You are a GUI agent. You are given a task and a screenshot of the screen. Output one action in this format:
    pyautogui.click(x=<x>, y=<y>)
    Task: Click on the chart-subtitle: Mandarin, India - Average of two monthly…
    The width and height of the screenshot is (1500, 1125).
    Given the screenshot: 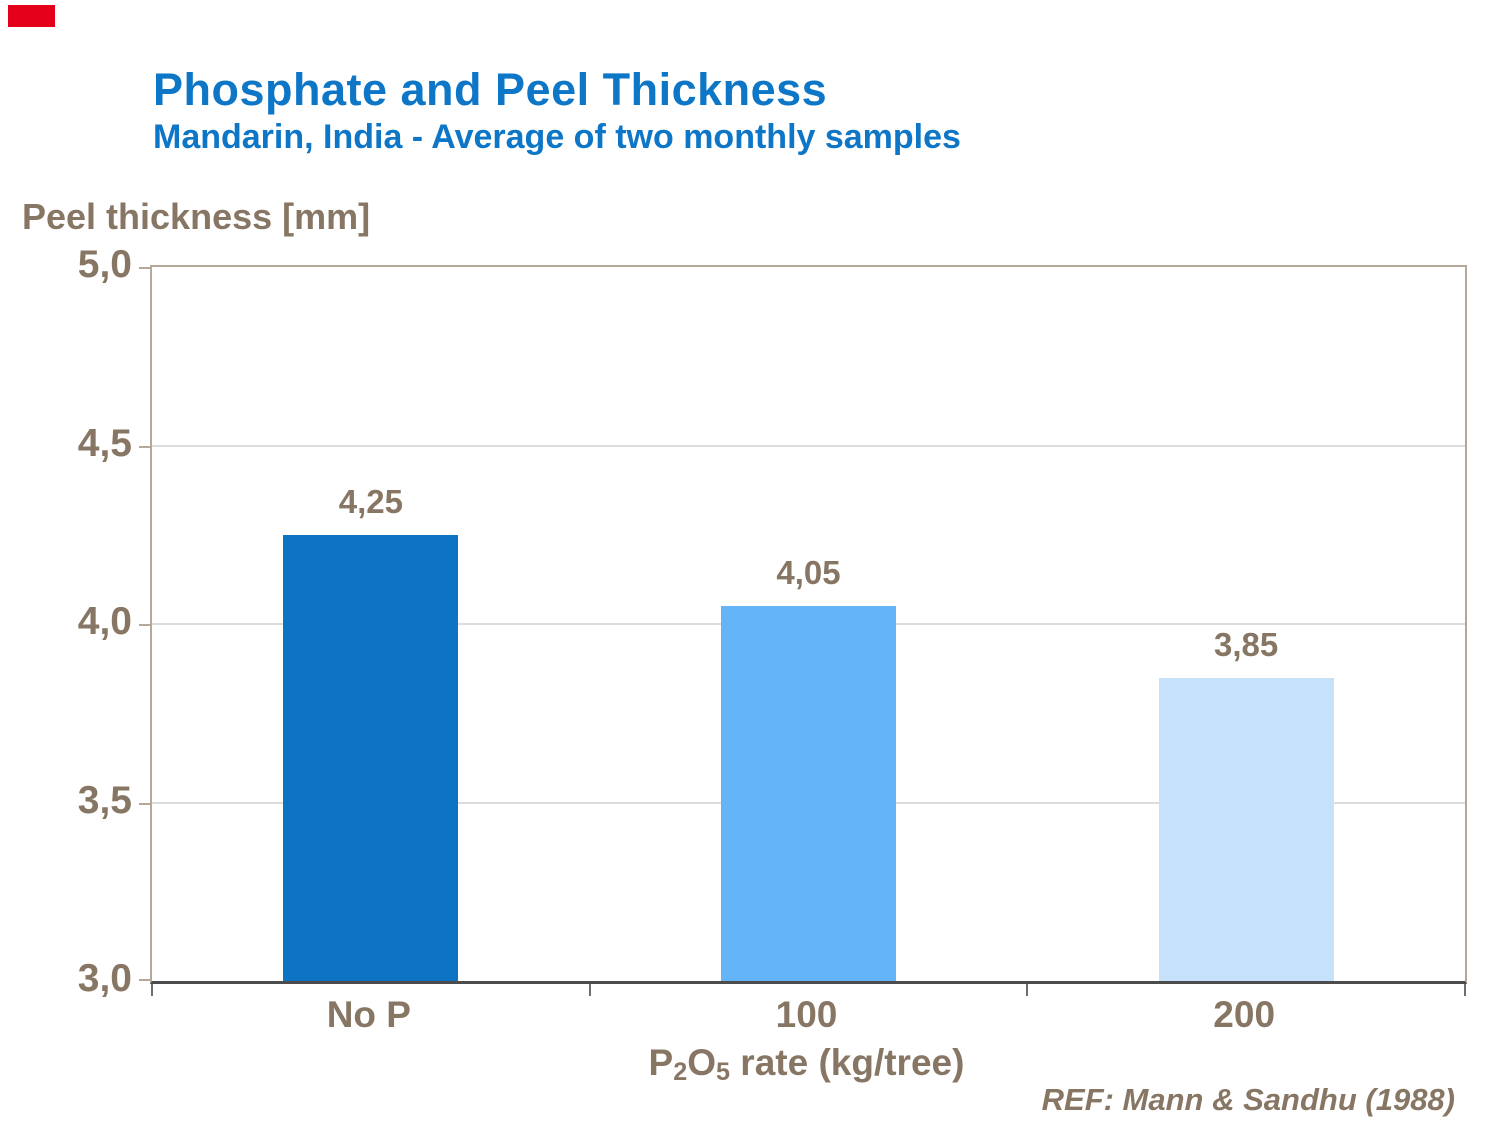 What is the action you would take?
    pyautogui.click(x=557, y=137)
    